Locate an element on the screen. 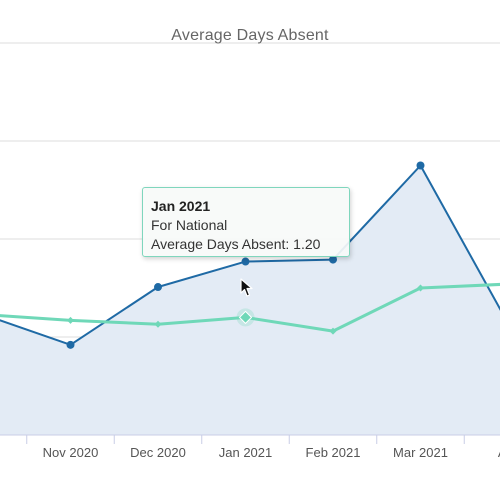 This screenshot has height=500, width=500. x-tick-label: Nov 2020 is located at coordinates (71, 452).